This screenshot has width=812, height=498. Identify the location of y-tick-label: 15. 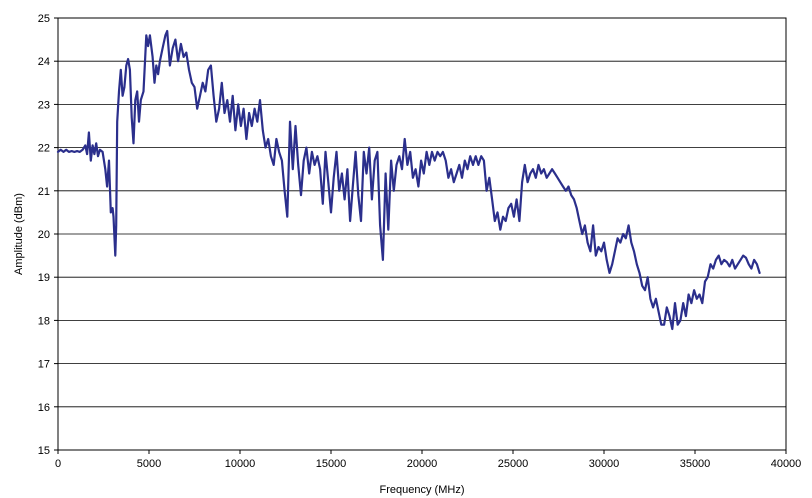
(44, 451).